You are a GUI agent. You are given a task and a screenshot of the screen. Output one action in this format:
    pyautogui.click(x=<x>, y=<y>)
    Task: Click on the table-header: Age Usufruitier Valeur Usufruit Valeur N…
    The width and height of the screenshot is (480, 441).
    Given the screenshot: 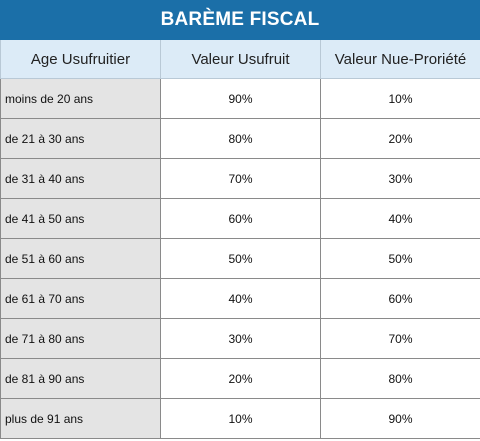 What is the action you would take?
    pyautogui.click(x=240, y=59)
    